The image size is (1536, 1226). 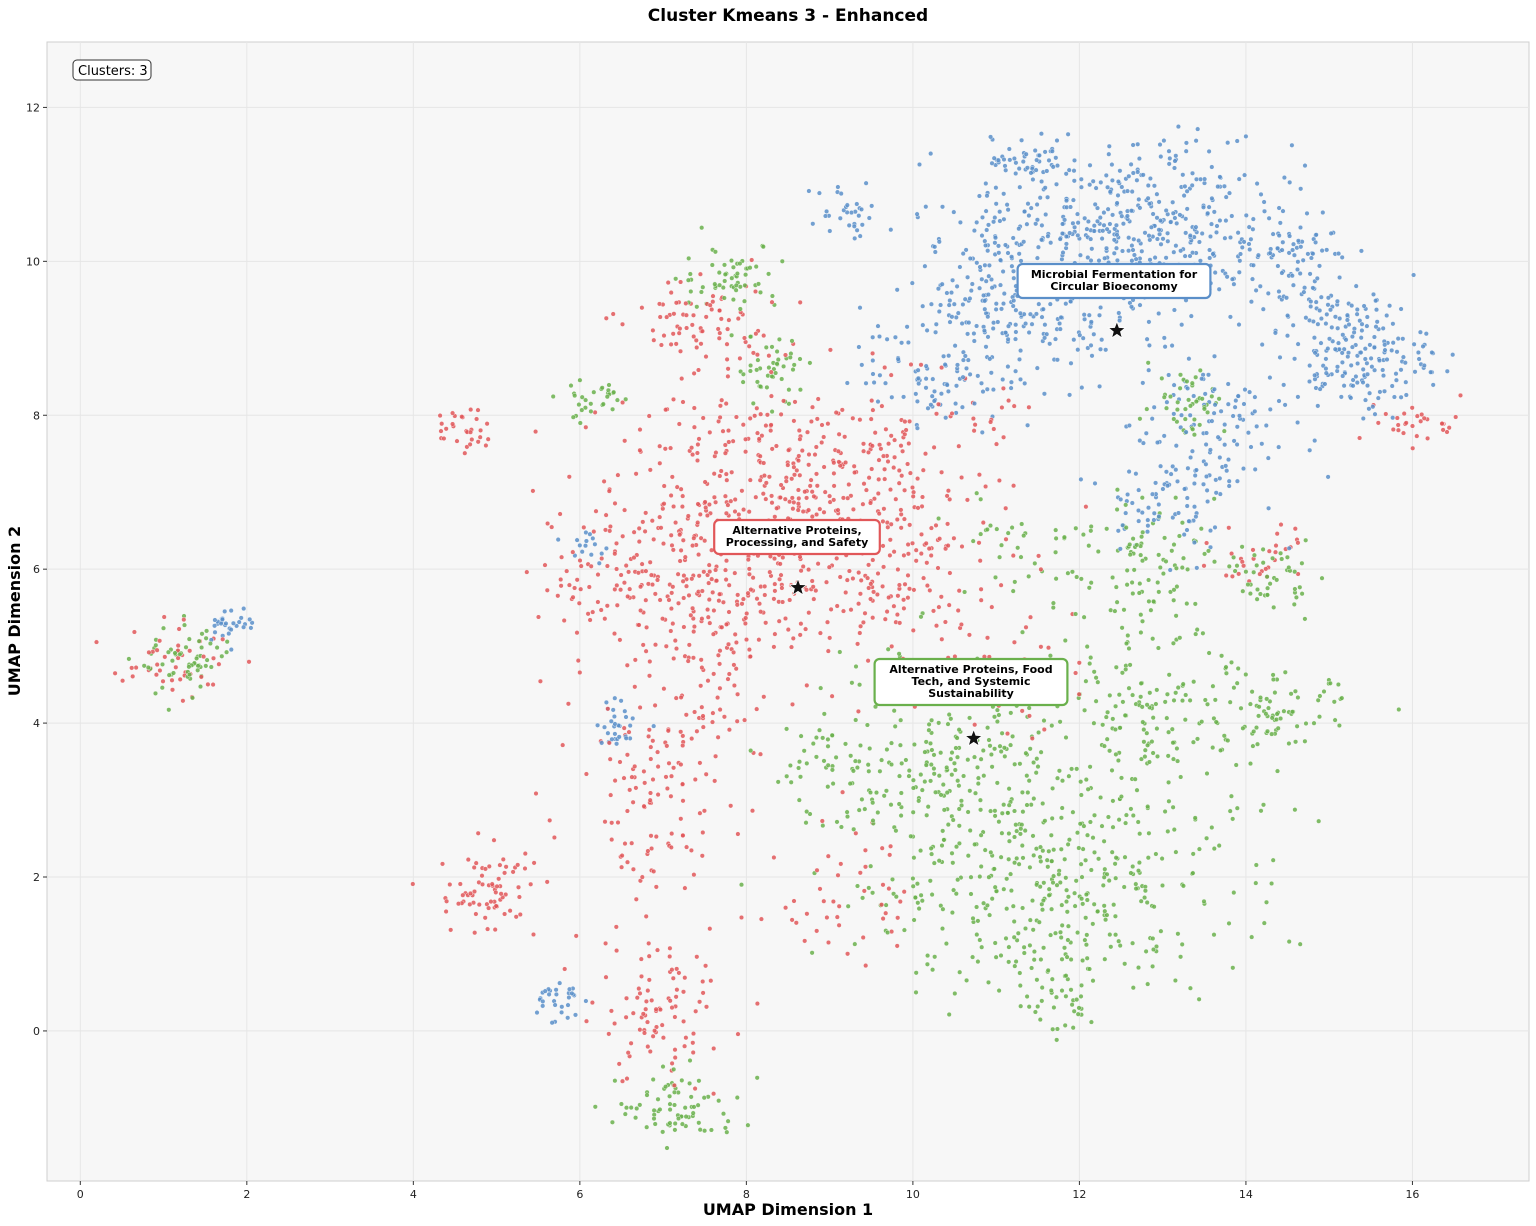 What do you see at coordinates (971, 693) in the screenshot?
I see `cluster-annotation-text: Sustainability` at bounding box center [971, 693].